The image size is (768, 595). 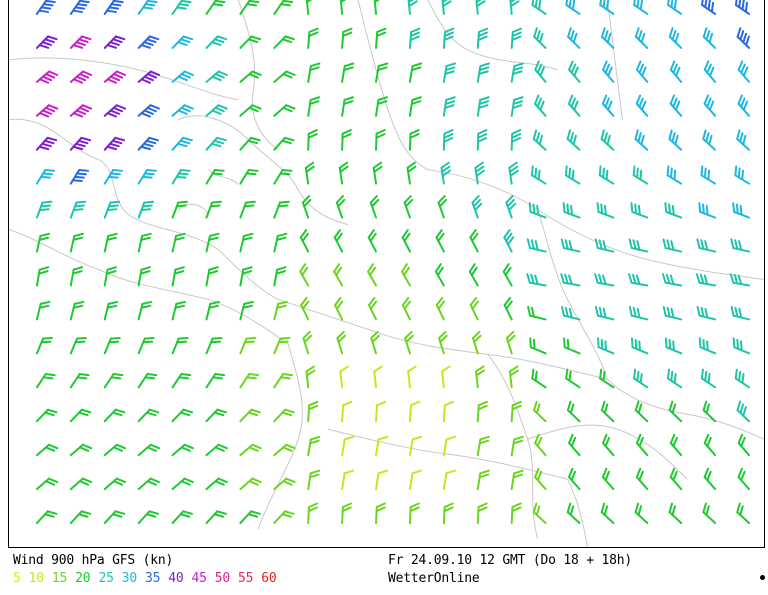 What do you see at coordinates (246, 578) in the screenshot?
I see `legend-item-55: 55` at bounding box center [246, 578].